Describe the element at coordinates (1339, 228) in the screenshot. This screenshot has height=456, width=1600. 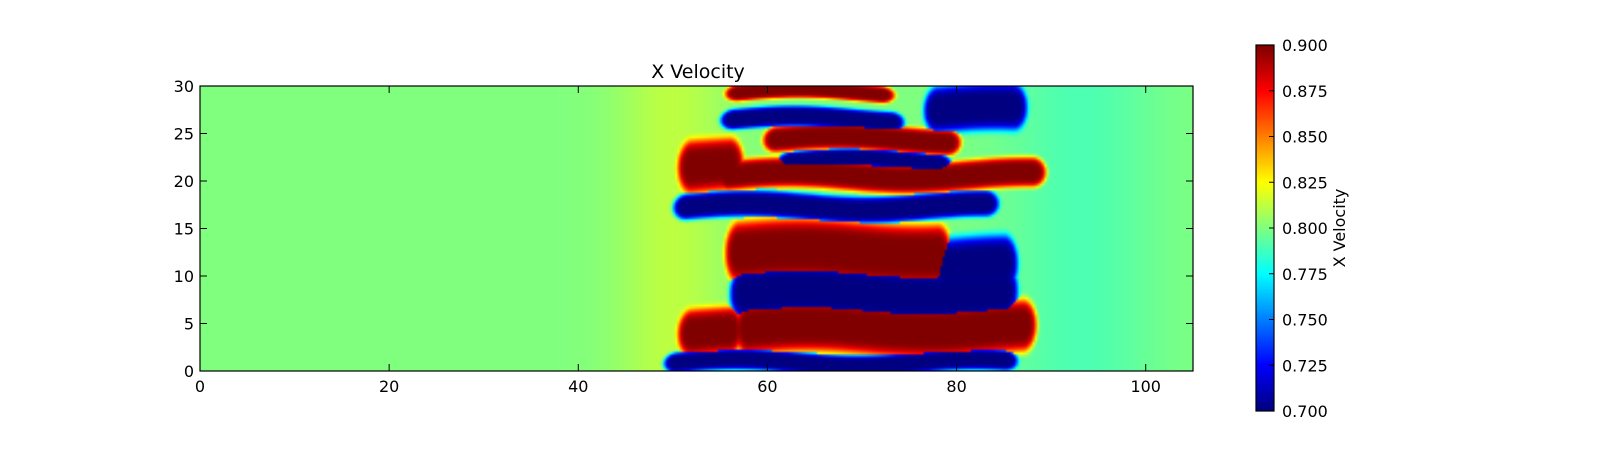
I see `colorbar-label: X Velocity` at that location.